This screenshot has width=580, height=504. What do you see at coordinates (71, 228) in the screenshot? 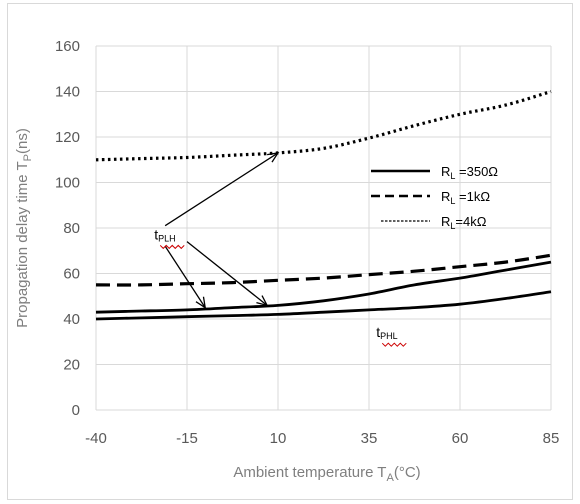
I see `y-tick-label: 80` at bounding box center [71, 228].